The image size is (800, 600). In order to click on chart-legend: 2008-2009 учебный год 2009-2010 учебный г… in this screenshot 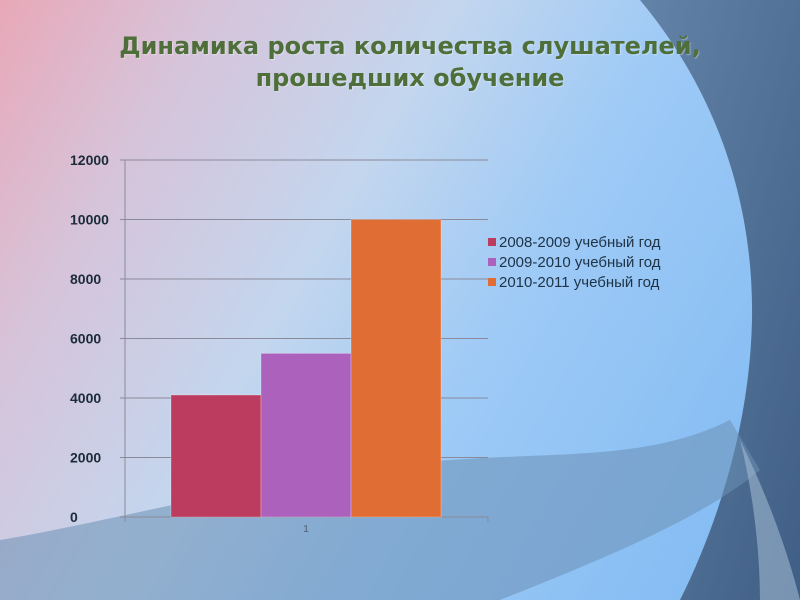, I will do `click(574, 262)`.